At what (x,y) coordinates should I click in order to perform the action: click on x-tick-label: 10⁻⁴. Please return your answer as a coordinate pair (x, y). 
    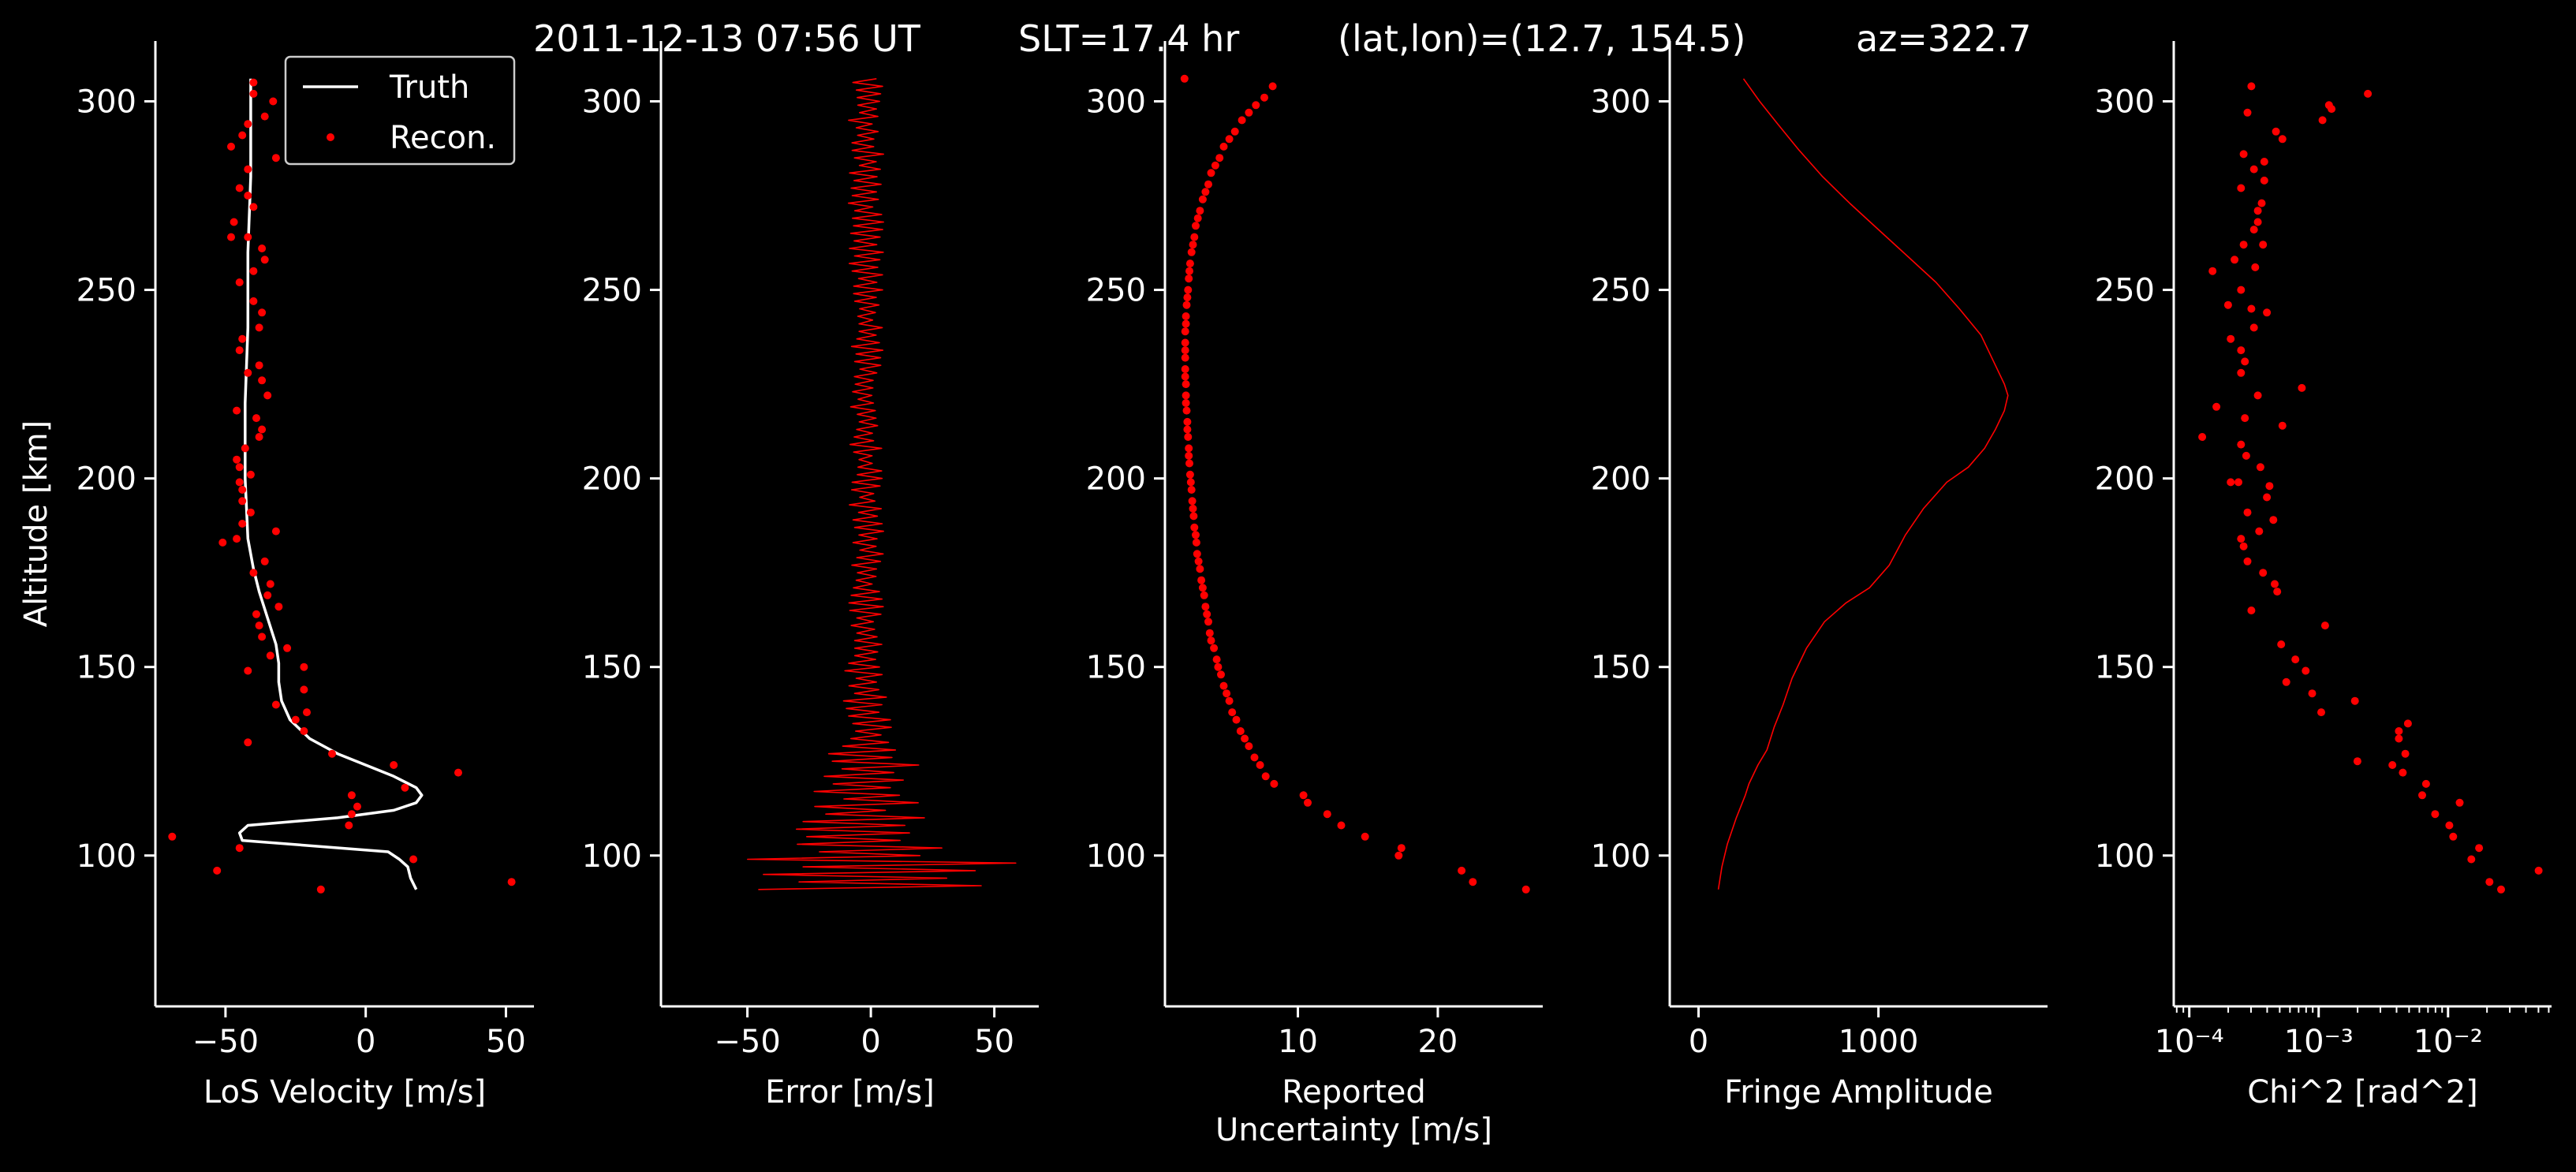
    Looking at the image, I should click on (2189, 1042).